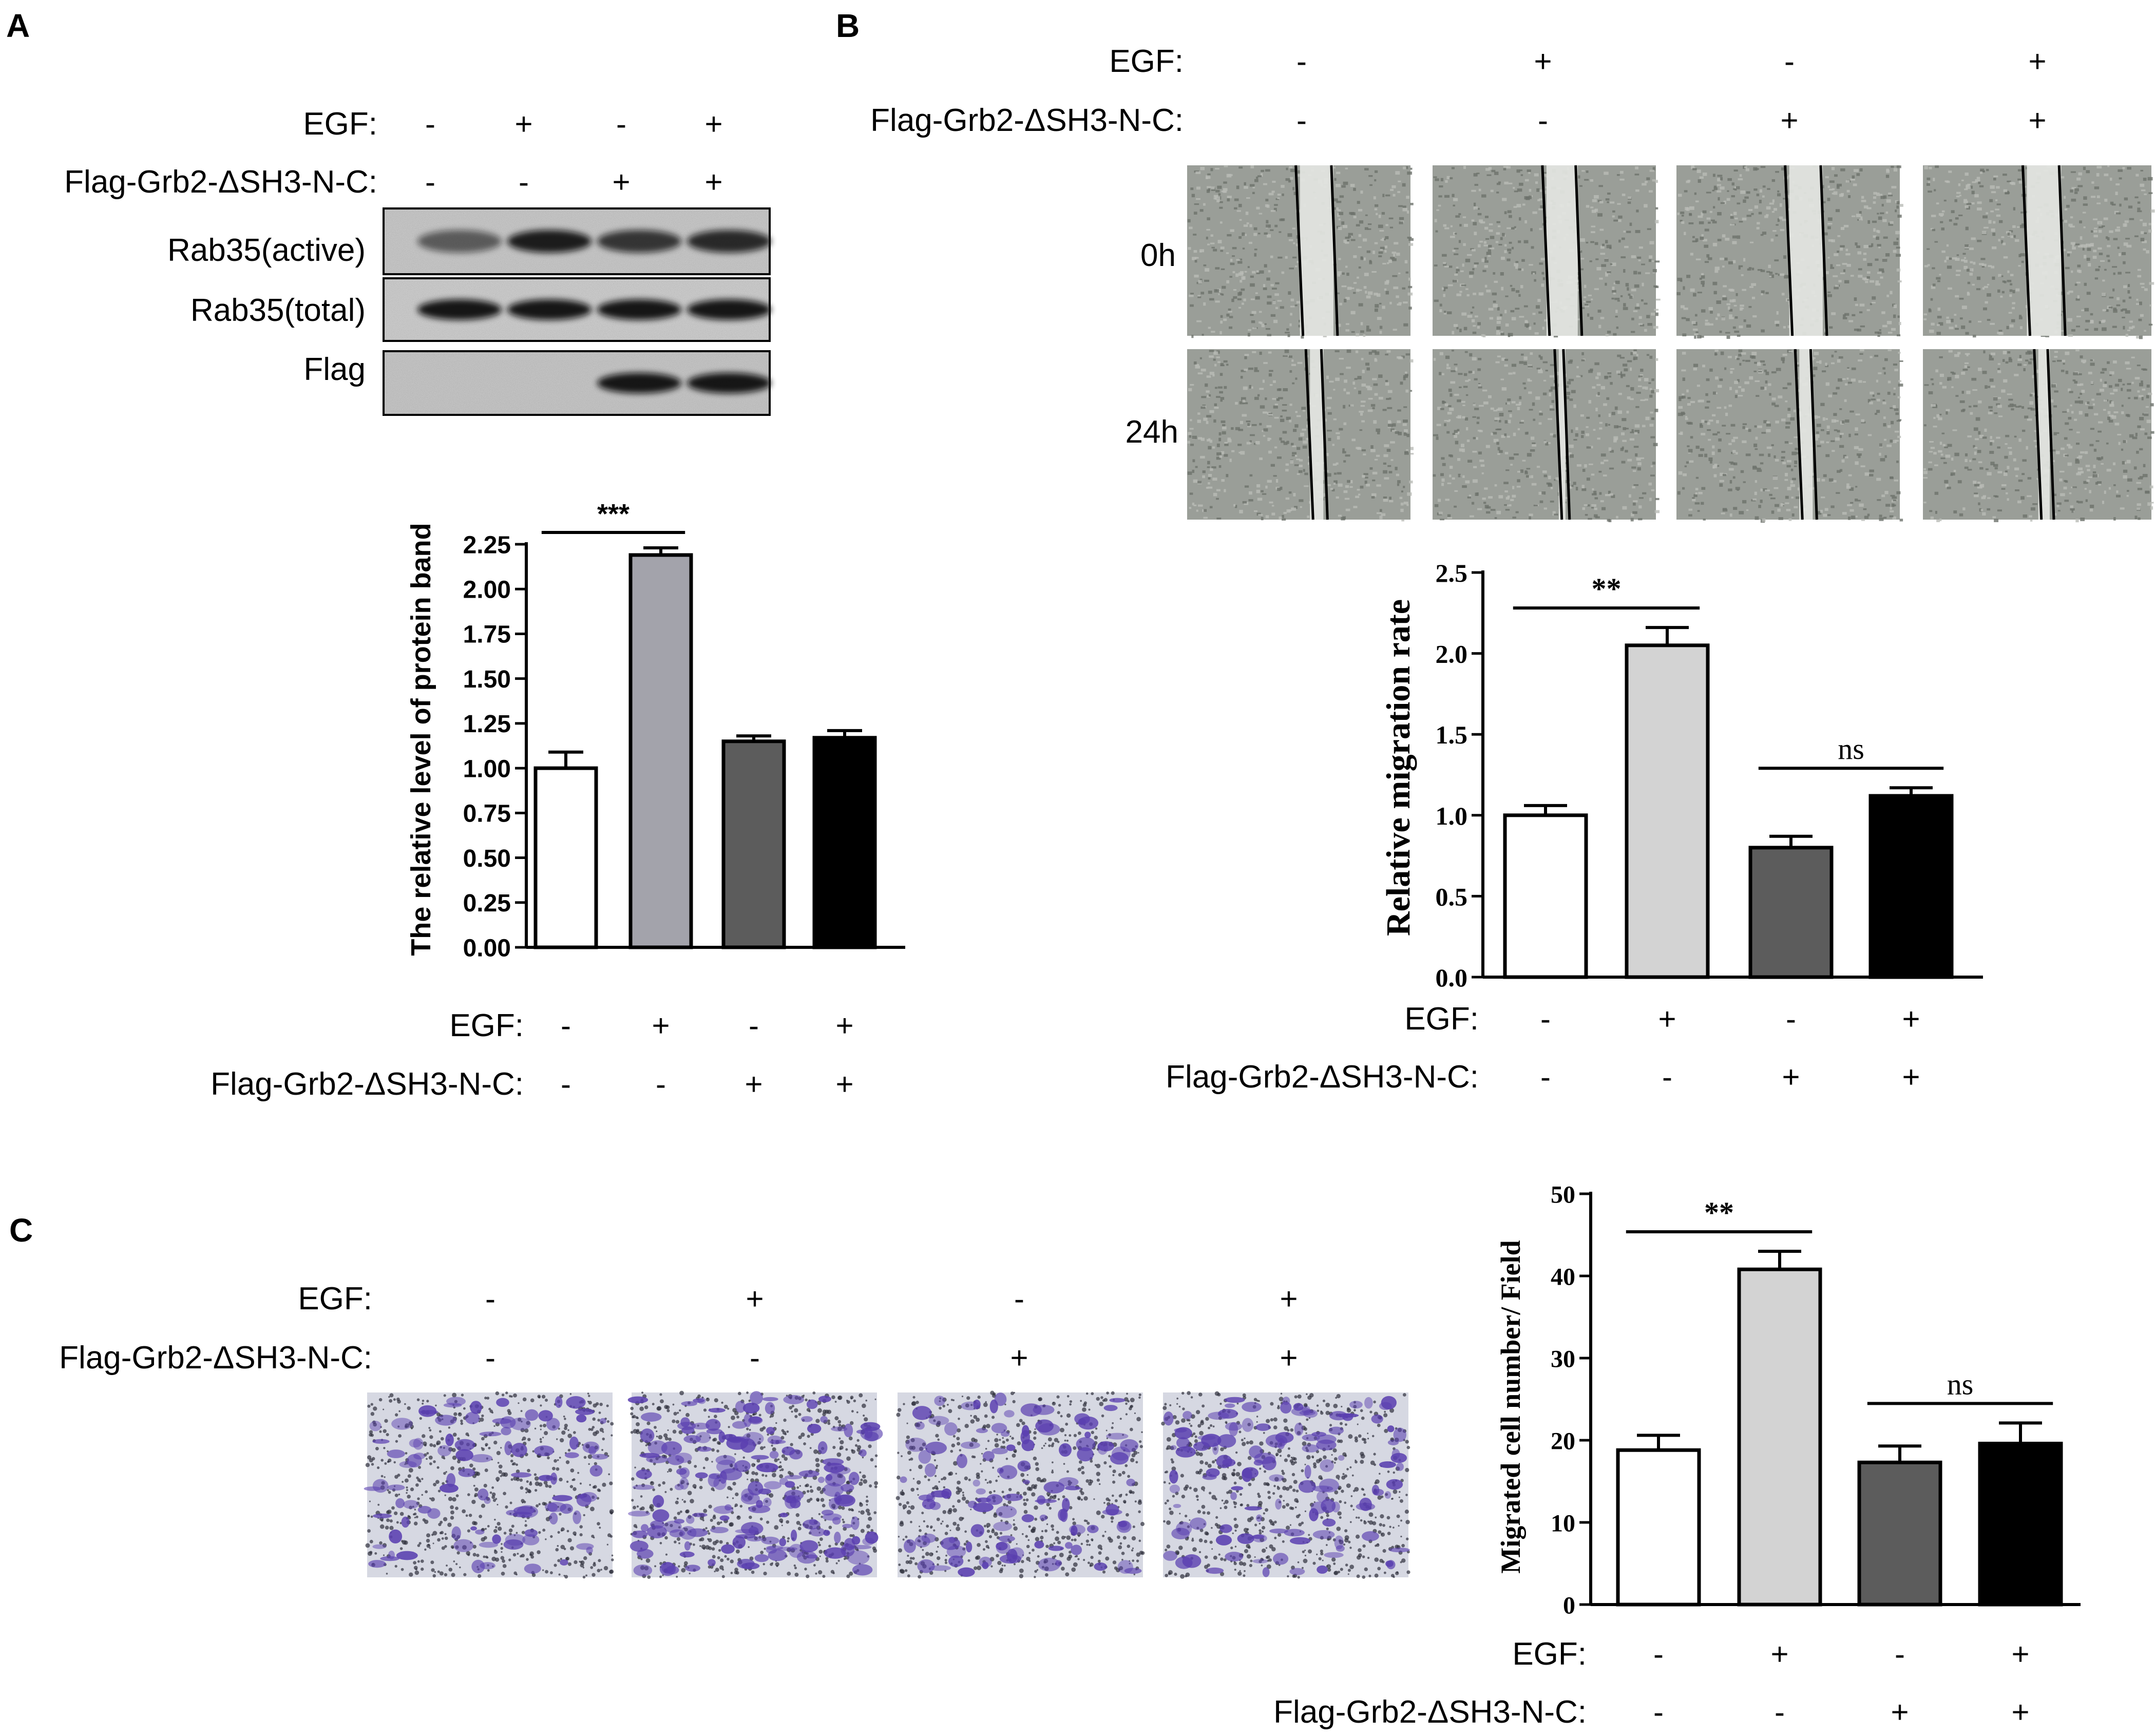  I want to click on wound-gap, so click(2045, 251).